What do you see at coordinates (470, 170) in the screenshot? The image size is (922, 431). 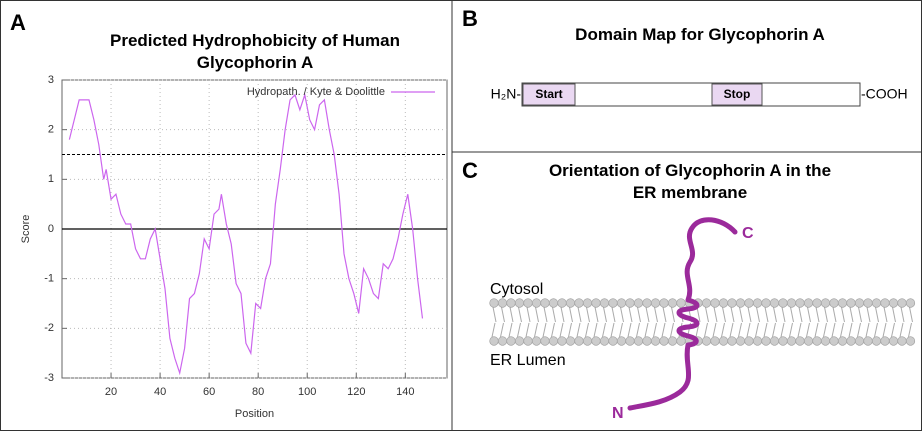 I see `panel-label: C` at bounding box center [470, 170].